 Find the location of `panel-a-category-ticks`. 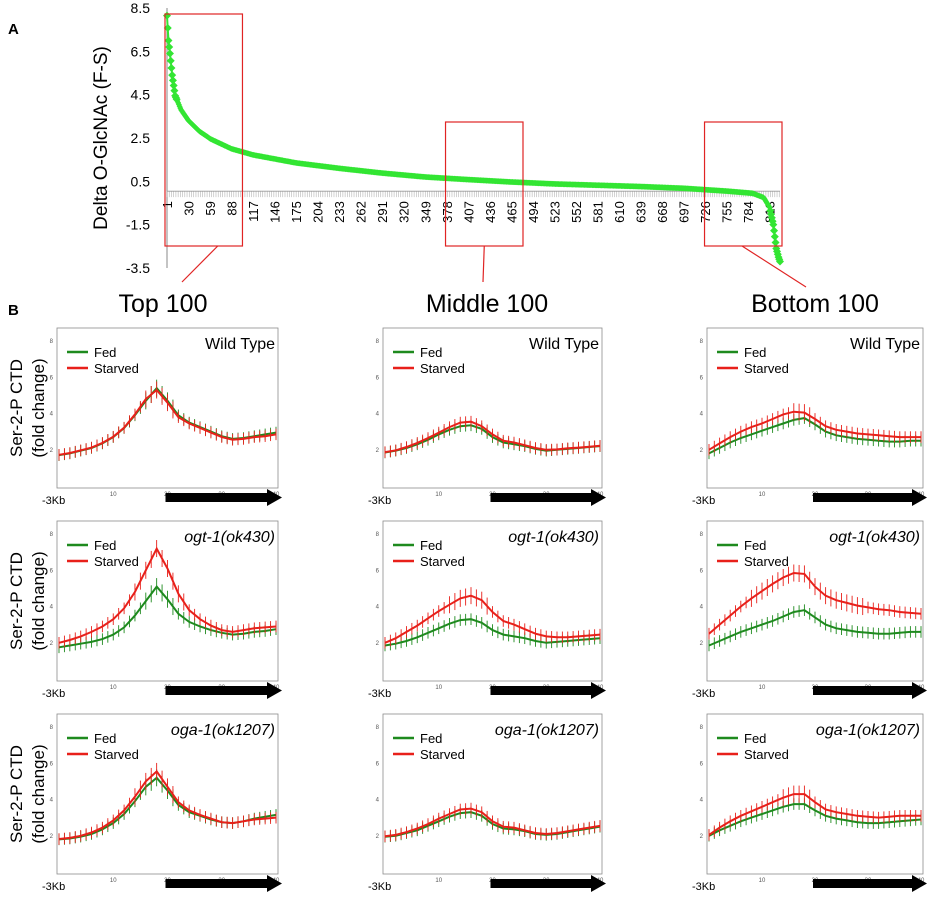

panel-a-category-ticks is located at coordinates (473, 194).